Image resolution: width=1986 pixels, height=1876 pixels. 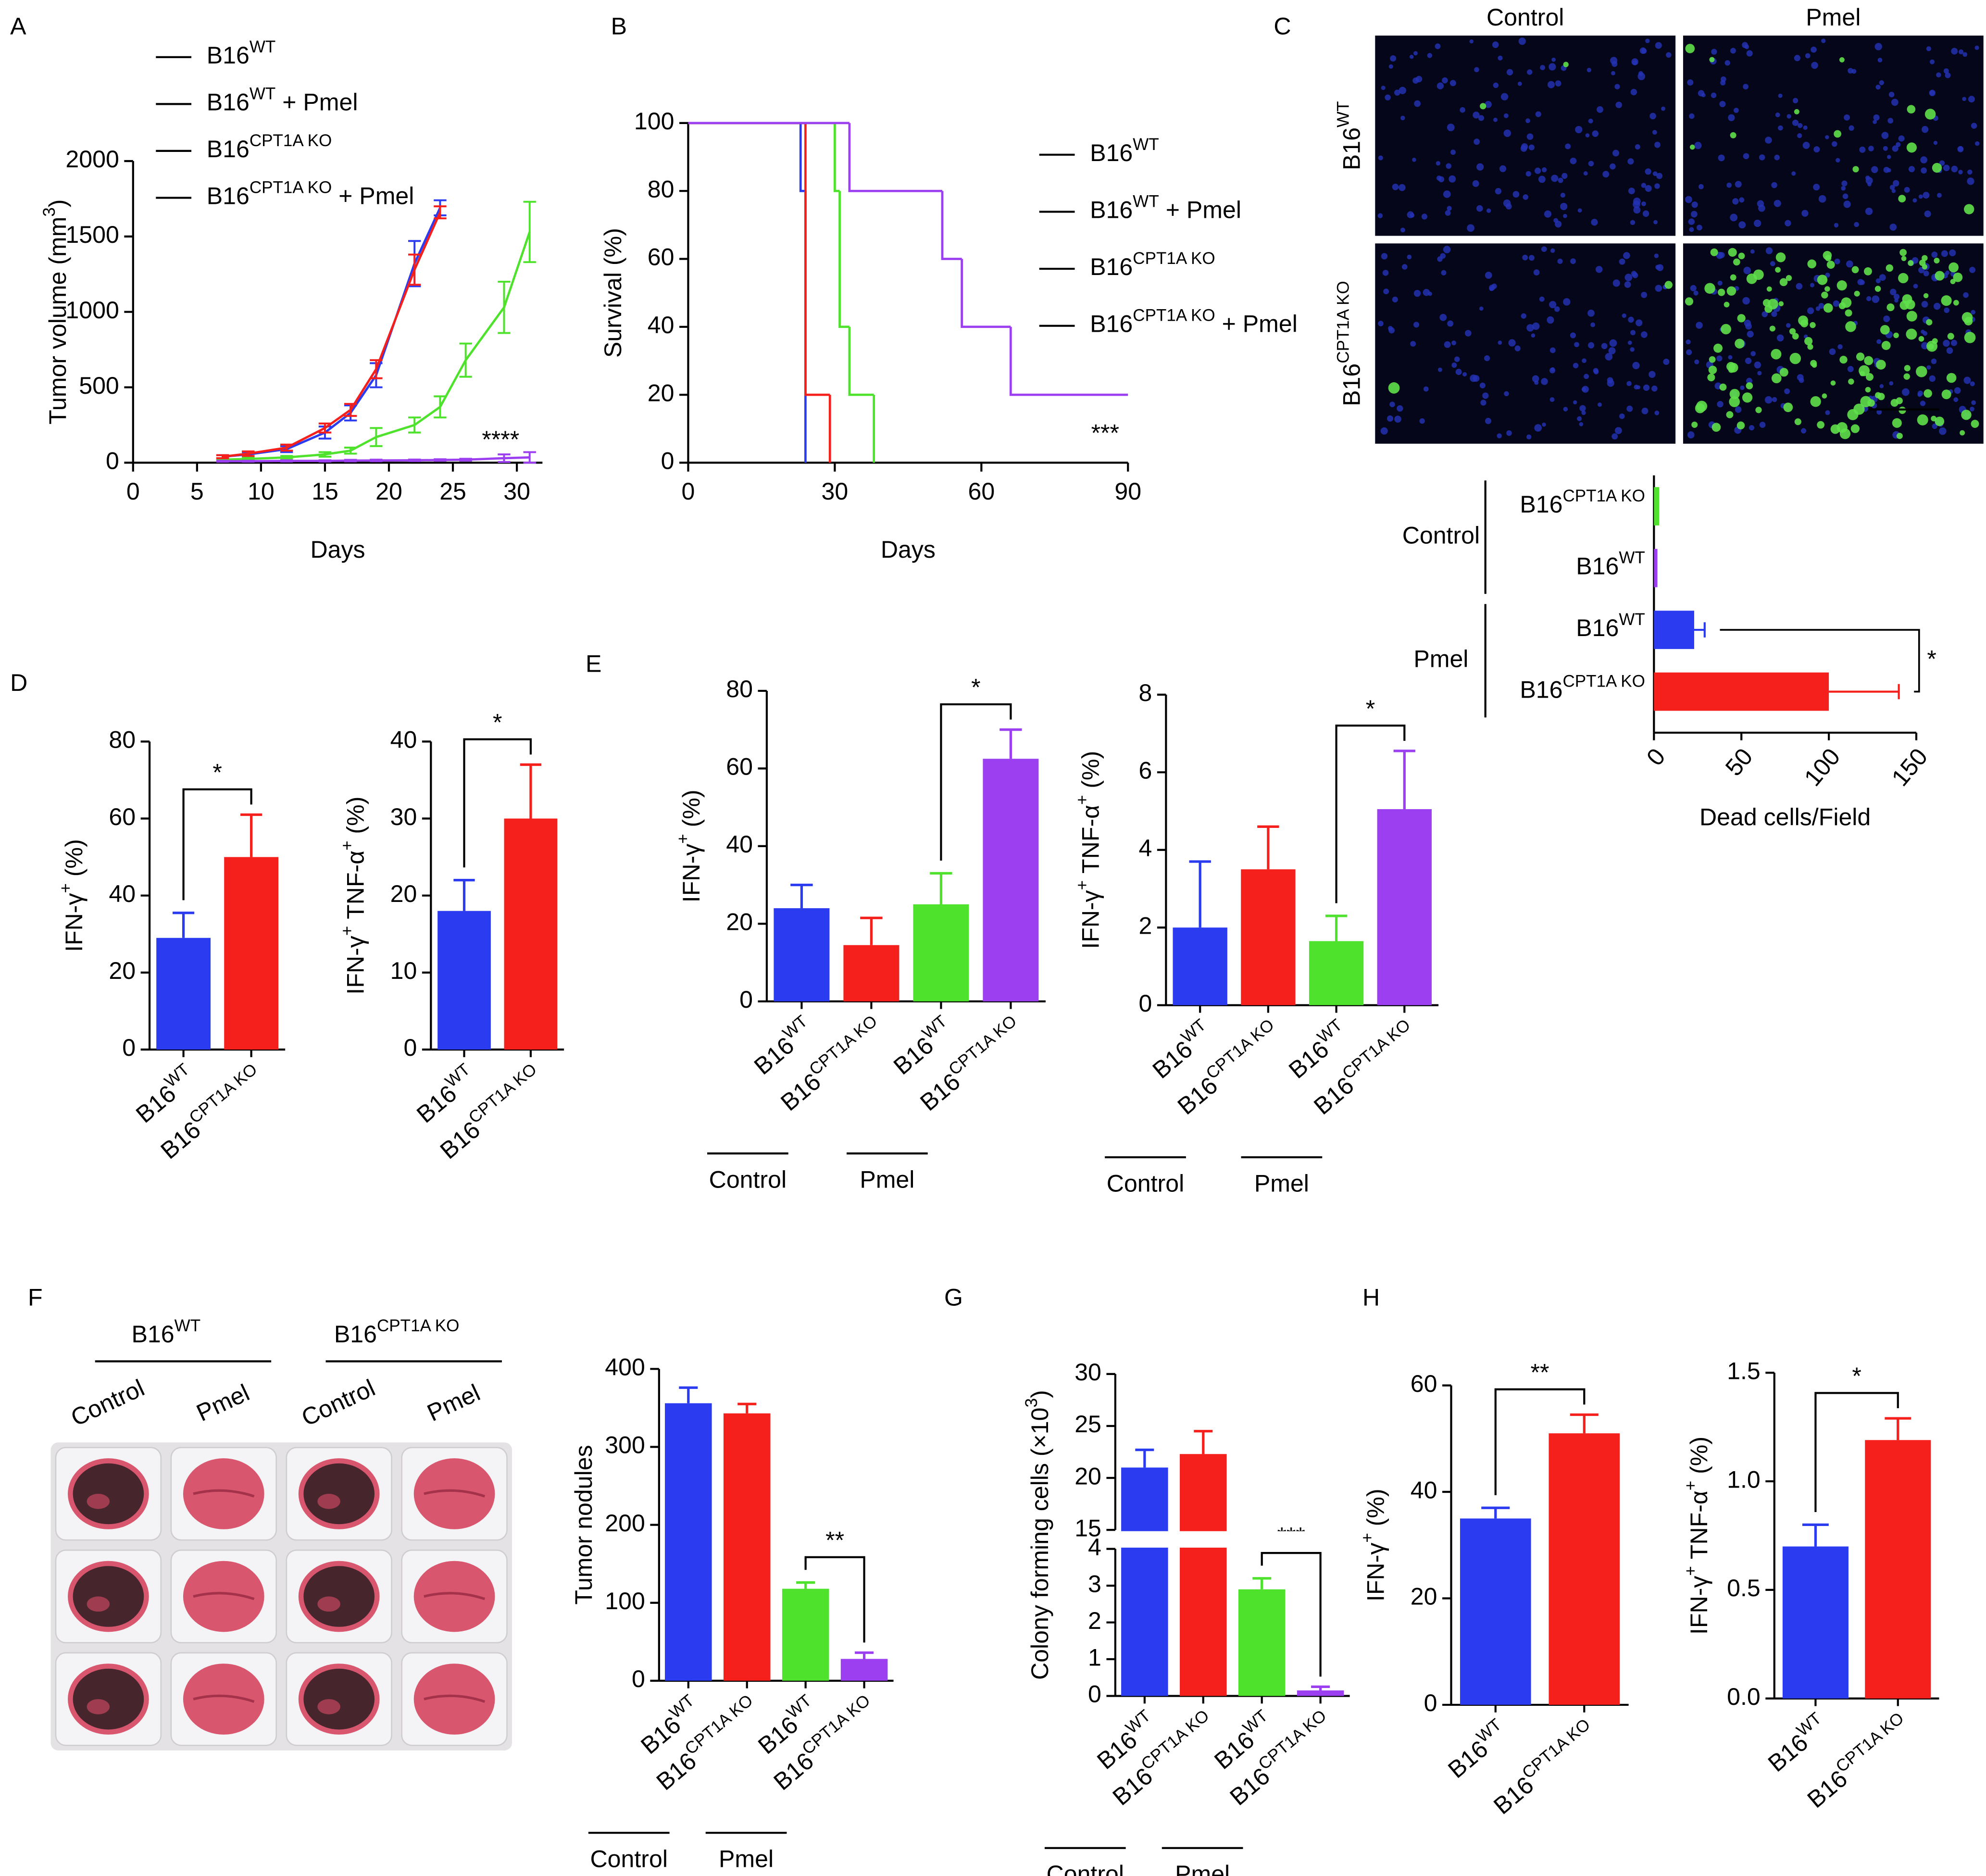 I want to click on y-tick-label: 3, so click(x=1094, y=1583).